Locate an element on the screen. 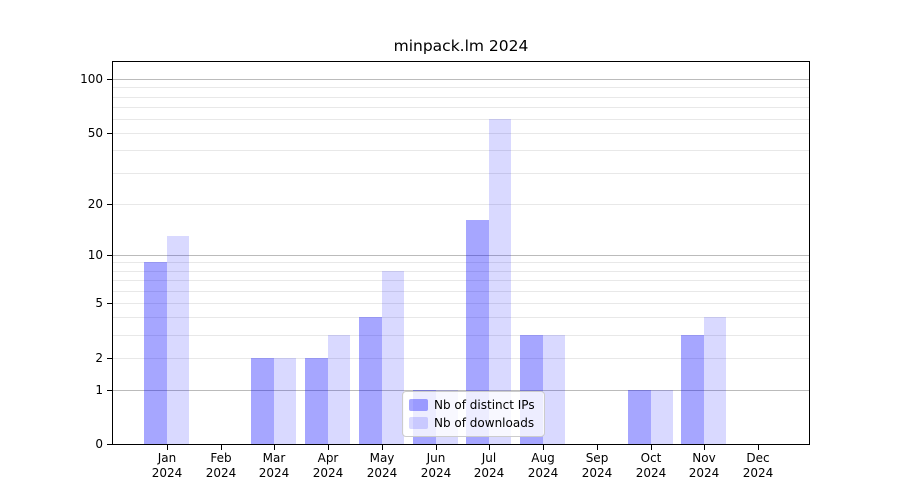 This screenshot has height=500, width=900. x-tick-label: Sep 2024 is located at coordinates (597, 466).